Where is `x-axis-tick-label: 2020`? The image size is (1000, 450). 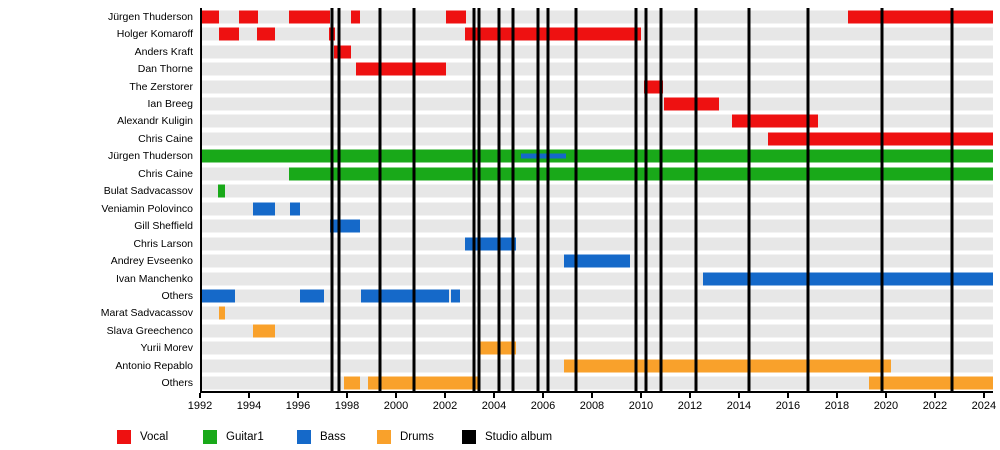
x-axis-tick-label: 2020 is located at coordinates (886, 406).